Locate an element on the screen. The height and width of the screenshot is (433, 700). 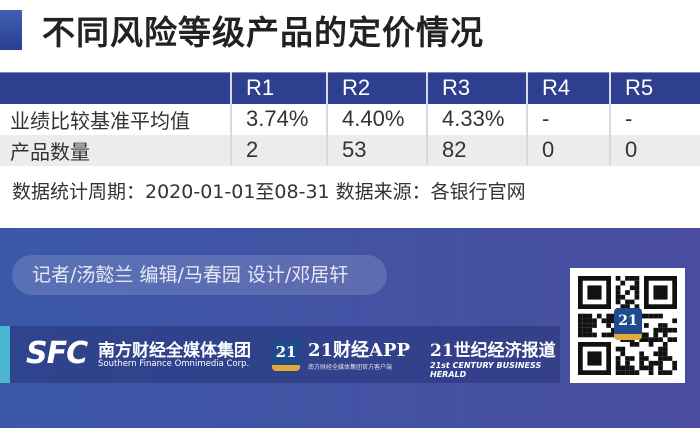
herald-name: 21世纪经济报道 is located at coordinates (493, 351).